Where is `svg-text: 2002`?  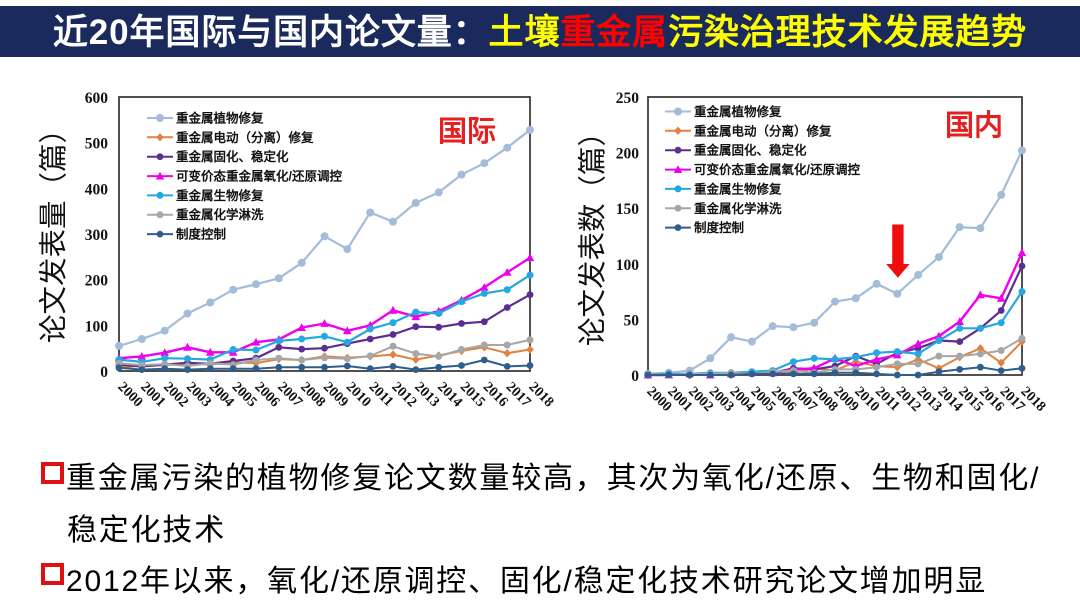
svg-text: 2002 is located at coordinates (175, 394).